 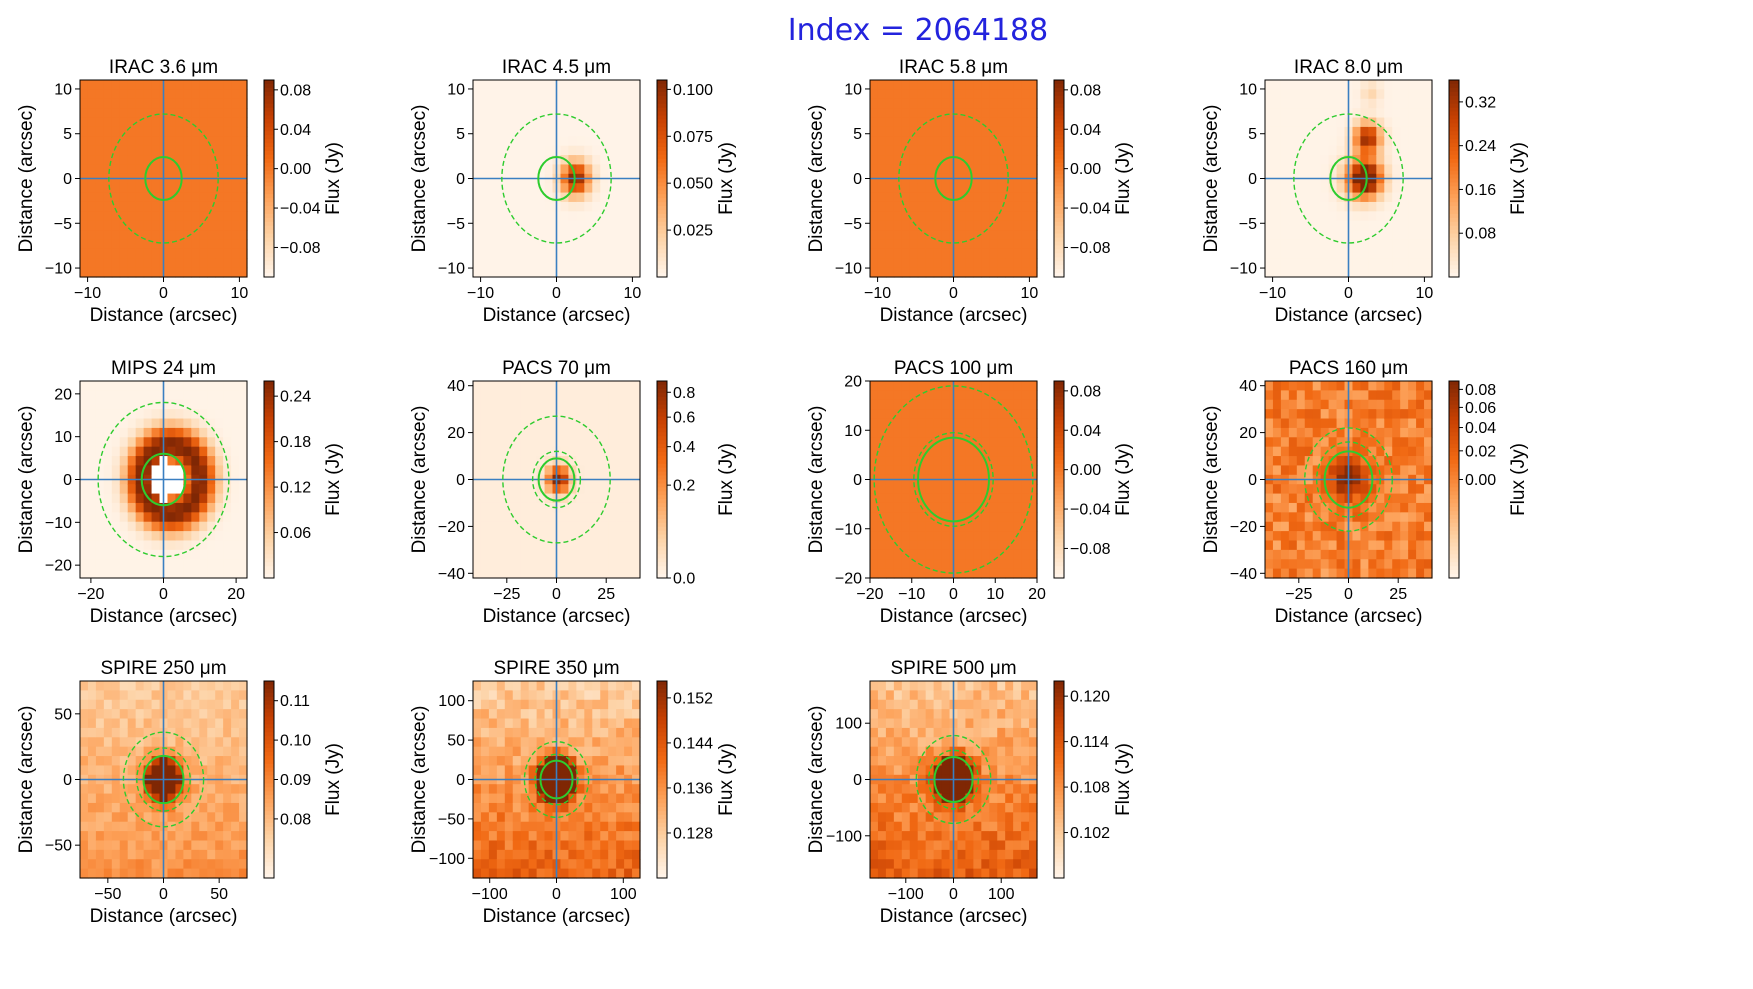 I want to click on y-tick-label: 10, so click(x=1248, y=89).